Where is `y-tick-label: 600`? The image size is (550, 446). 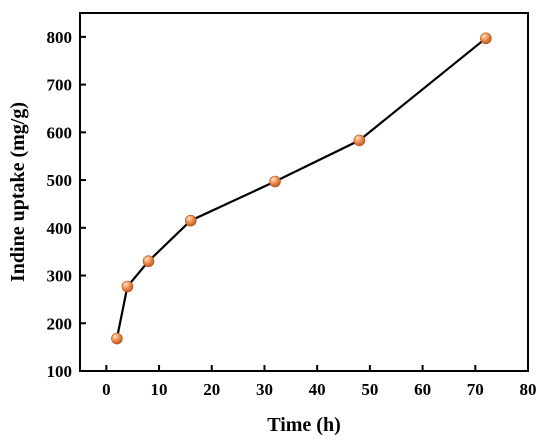
y-tick-label: 600 is located at coordinates (60, 132).